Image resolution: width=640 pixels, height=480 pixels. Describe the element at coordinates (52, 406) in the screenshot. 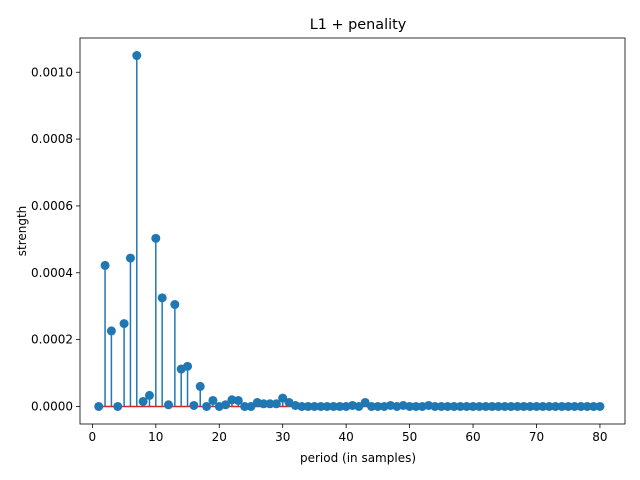

I see `y-tick-label: 0.0000` at that location.